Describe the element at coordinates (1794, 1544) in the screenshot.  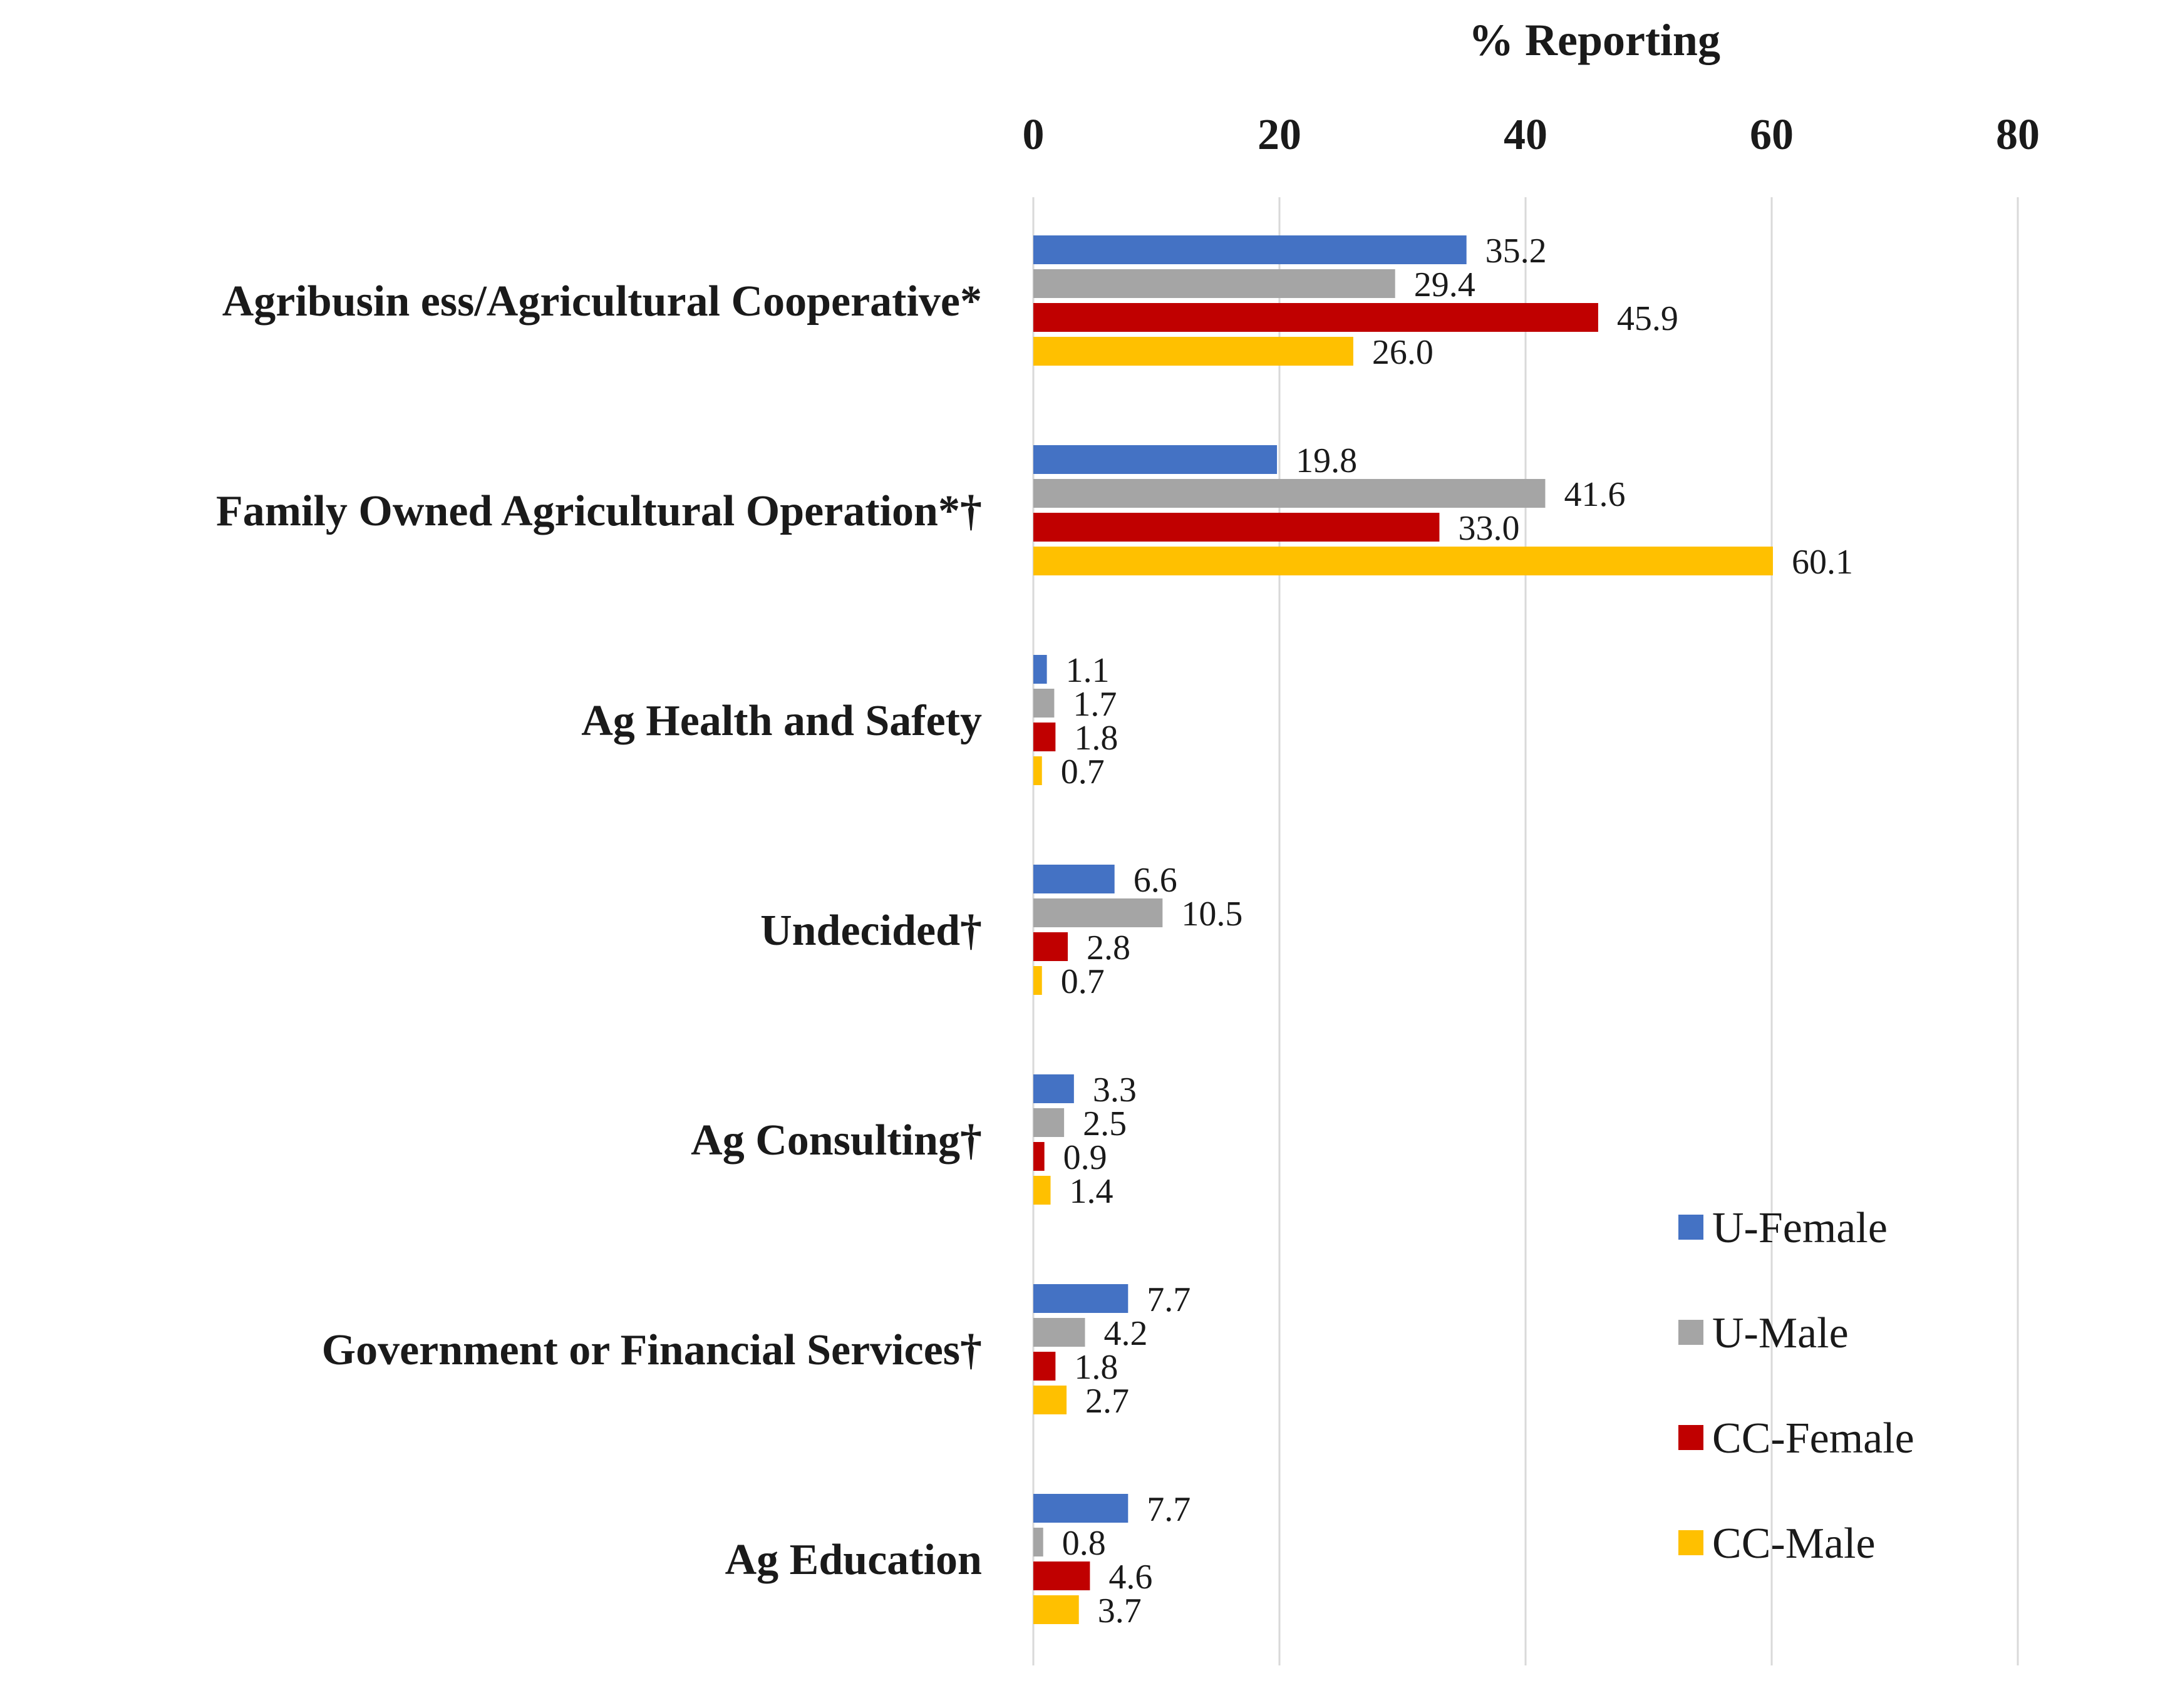
I see `legend-label: CC-Male` at that location.